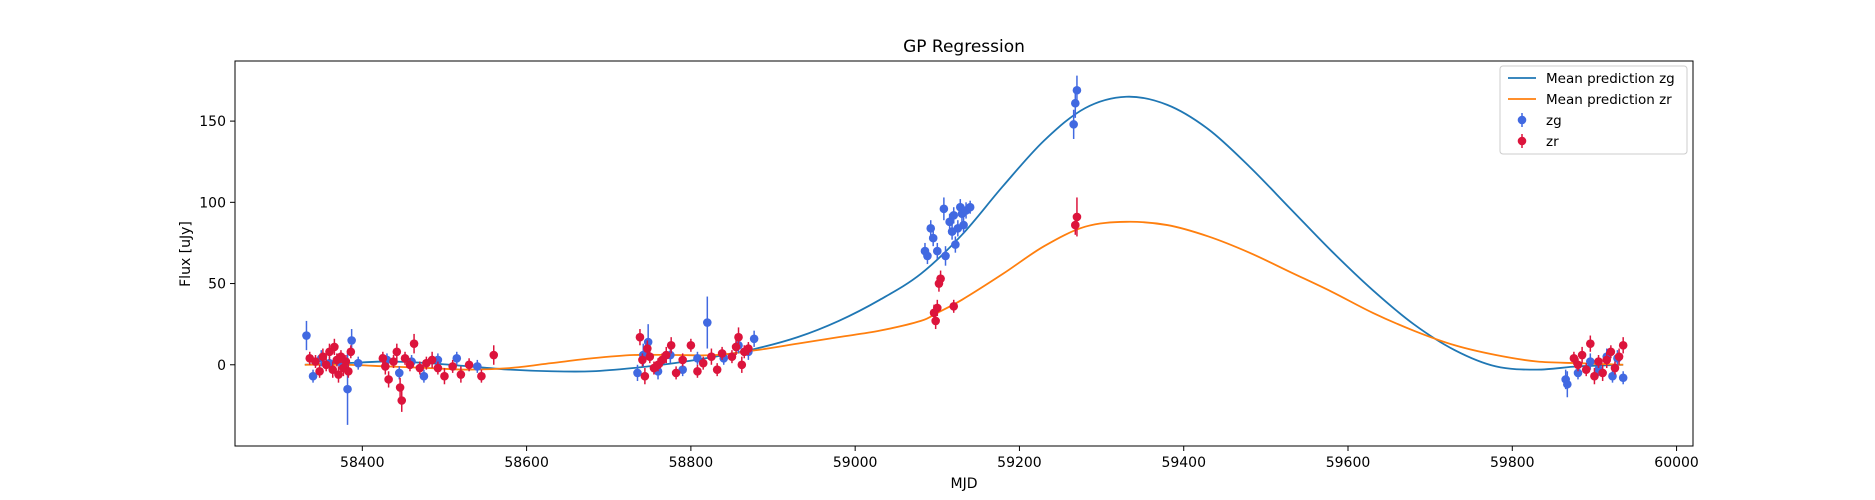  What do you see at coordinates (186, 254) in the screenshot?
I see `y-axis-label: Flux [uJy]` at bounding box center [186, 254].